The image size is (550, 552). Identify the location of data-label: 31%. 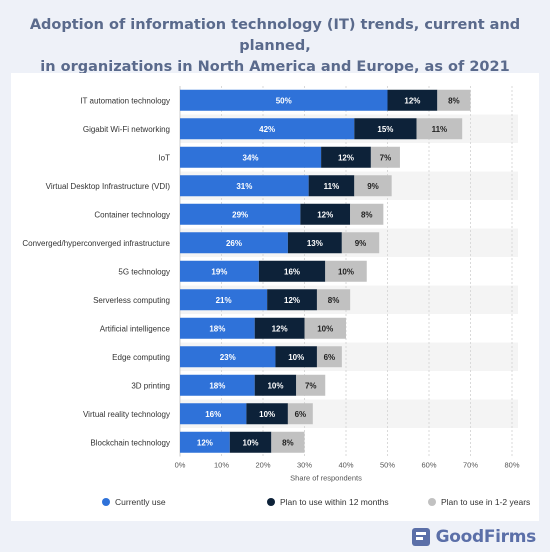
(244, 186).